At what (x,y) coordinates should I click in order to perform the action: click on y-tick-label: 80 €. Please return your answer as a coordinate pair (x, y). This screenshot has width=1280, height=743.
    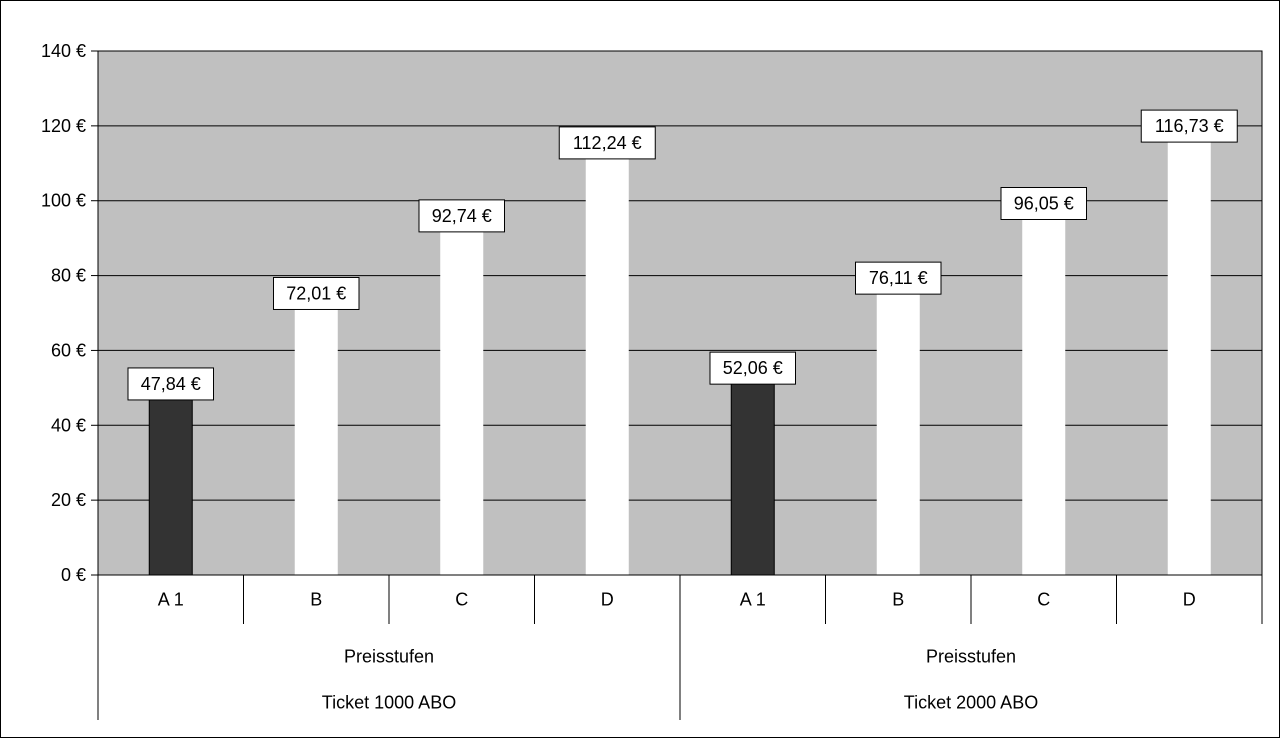
    Looking at the image, I should click on (68, 276).